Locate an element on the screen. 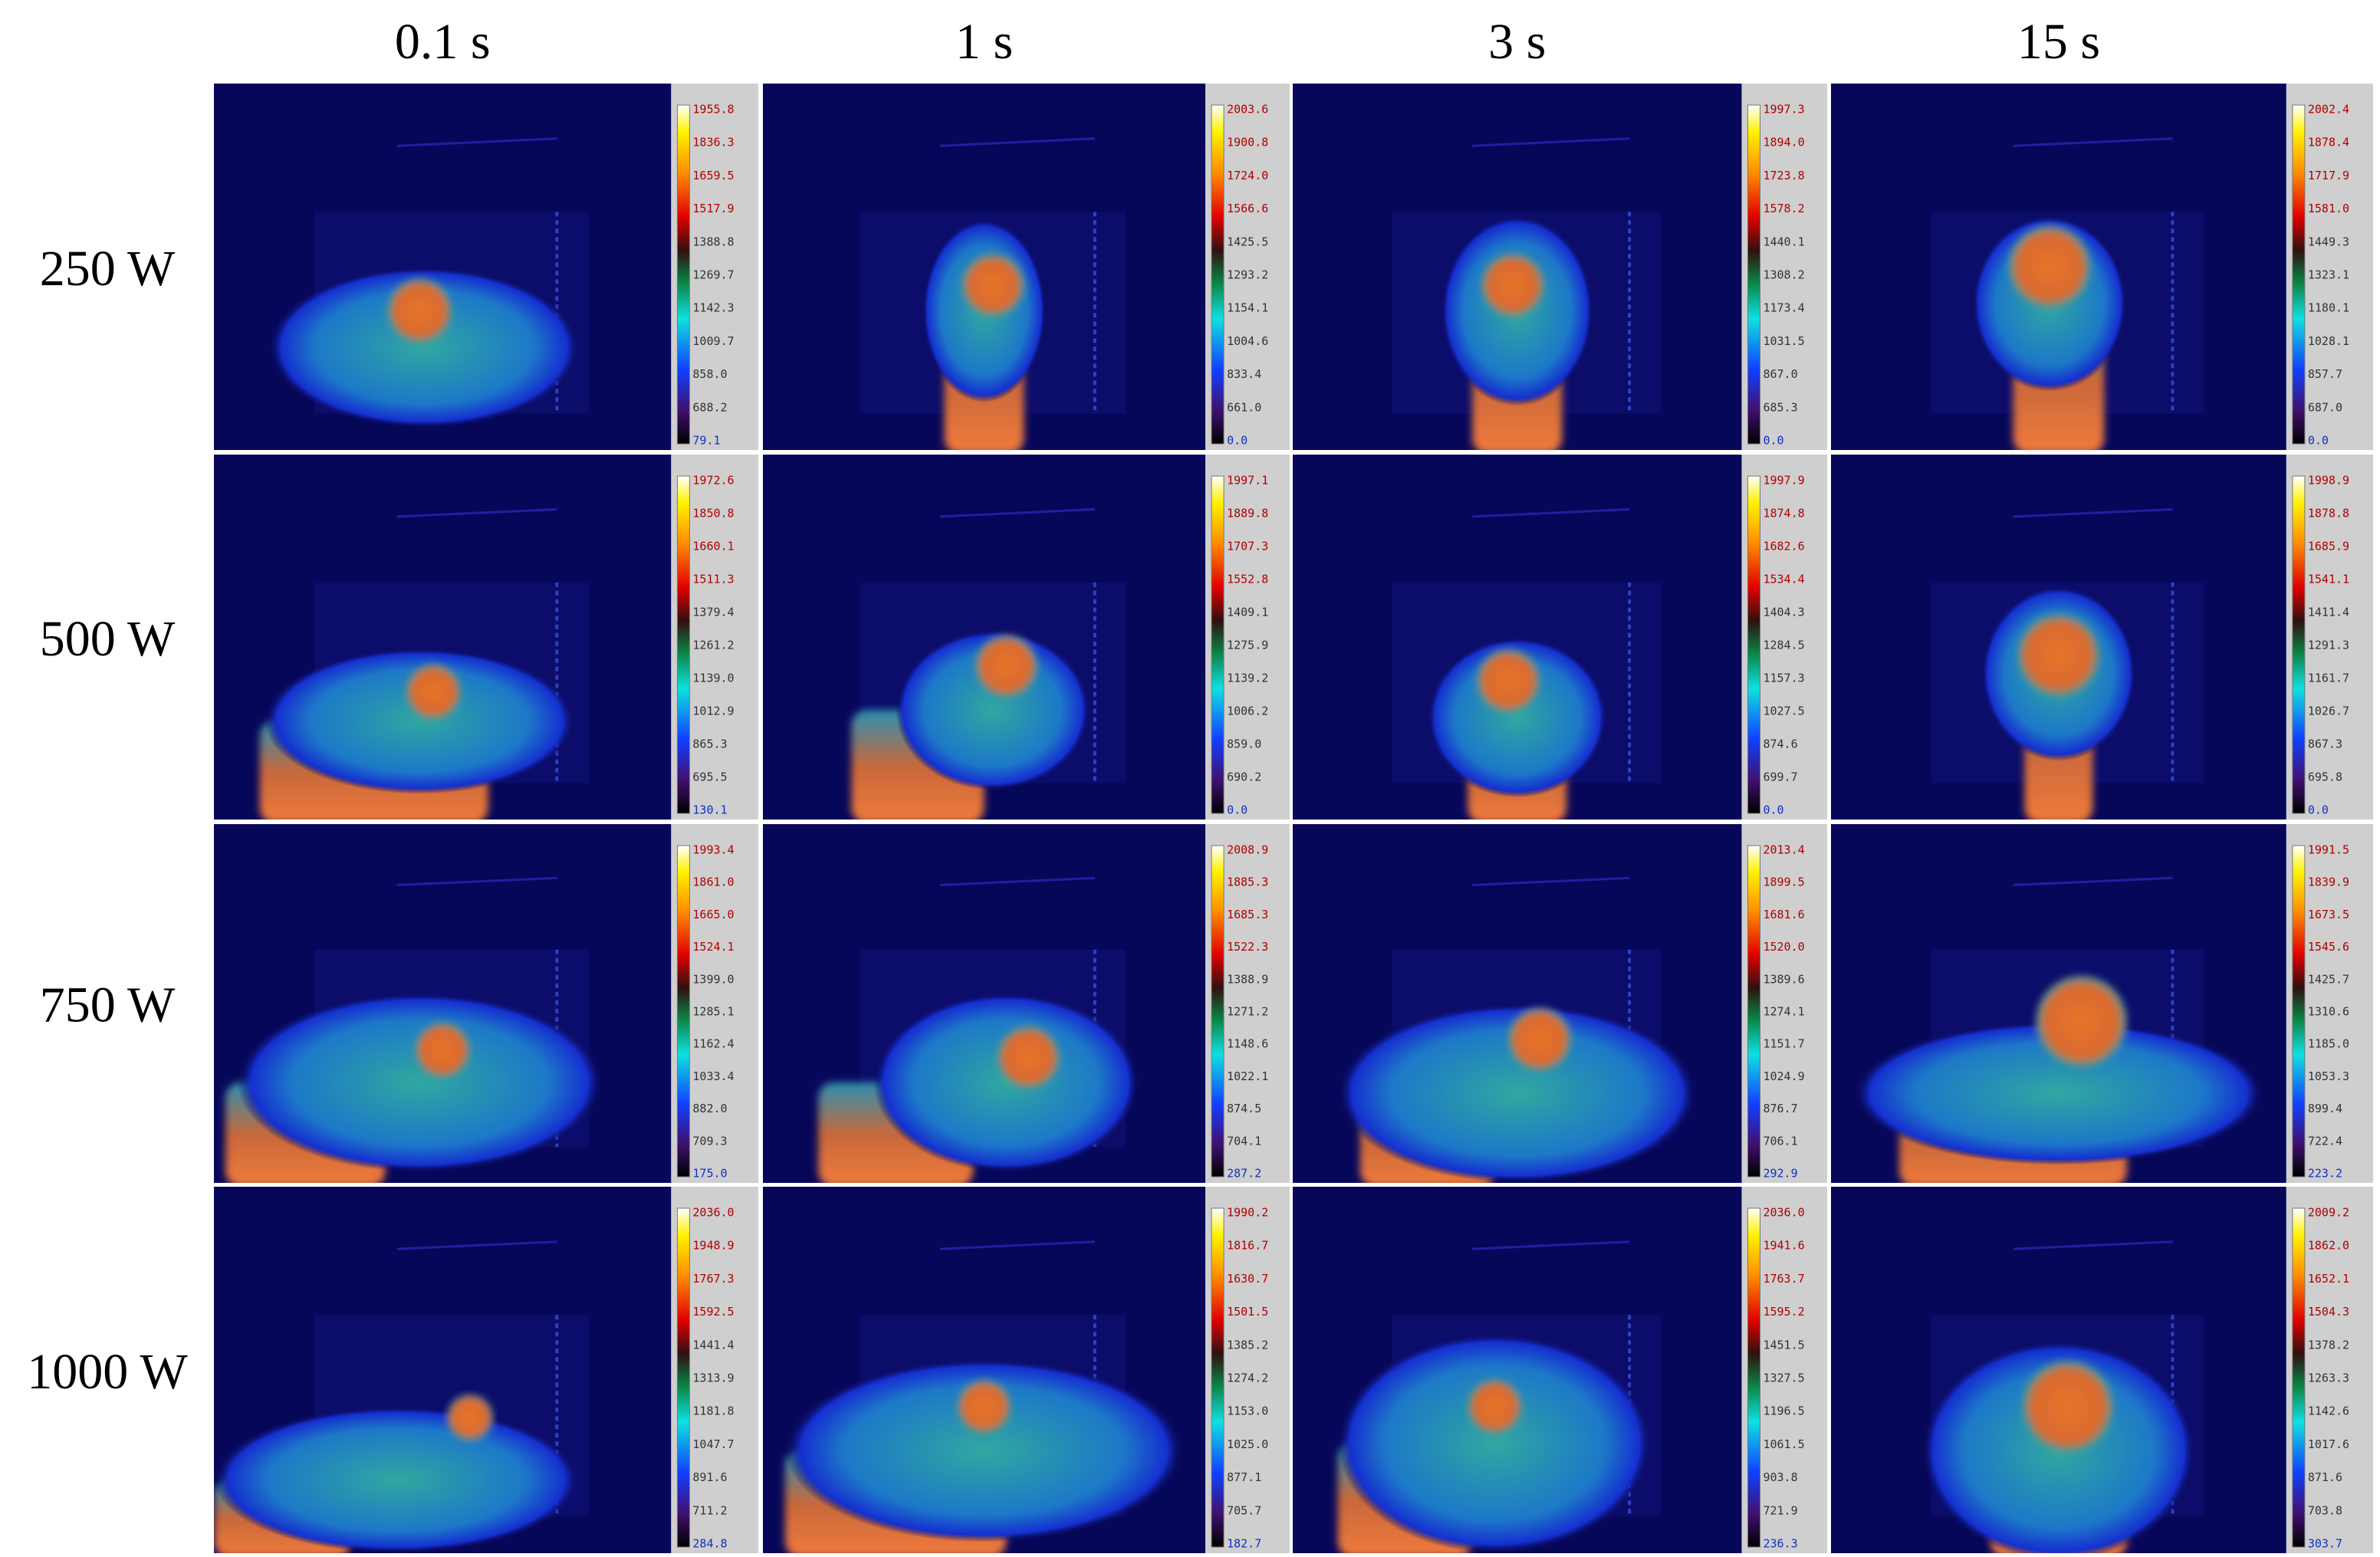  scale-label: 1180.1 is located at coordinates (2329, 308).